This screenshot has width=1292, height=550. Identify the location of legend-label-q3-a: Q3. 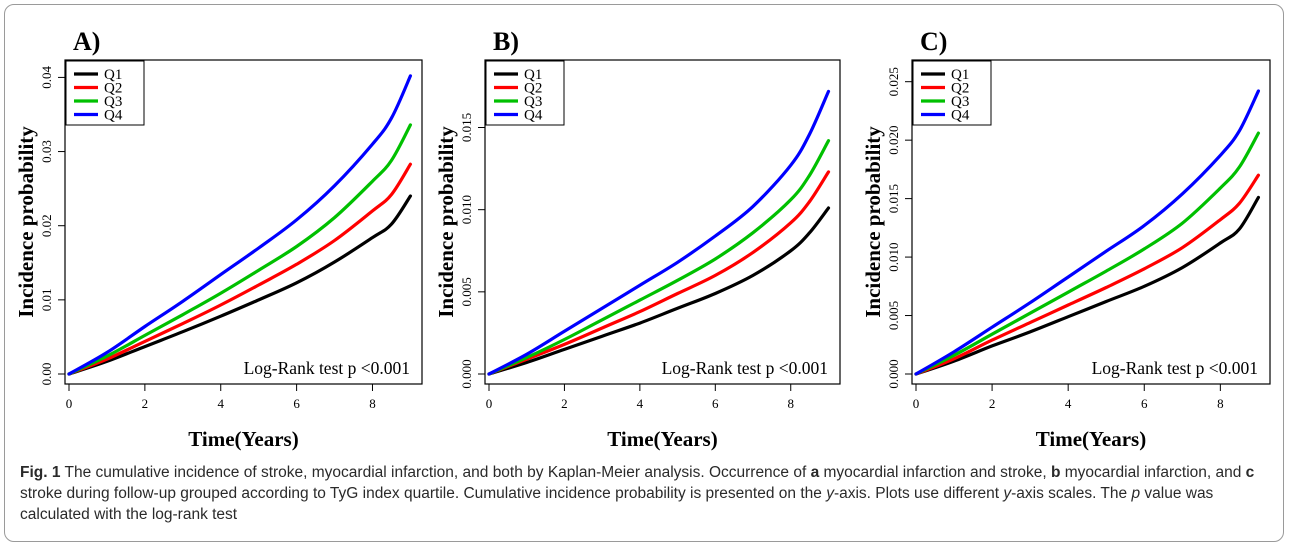
(113, 102).